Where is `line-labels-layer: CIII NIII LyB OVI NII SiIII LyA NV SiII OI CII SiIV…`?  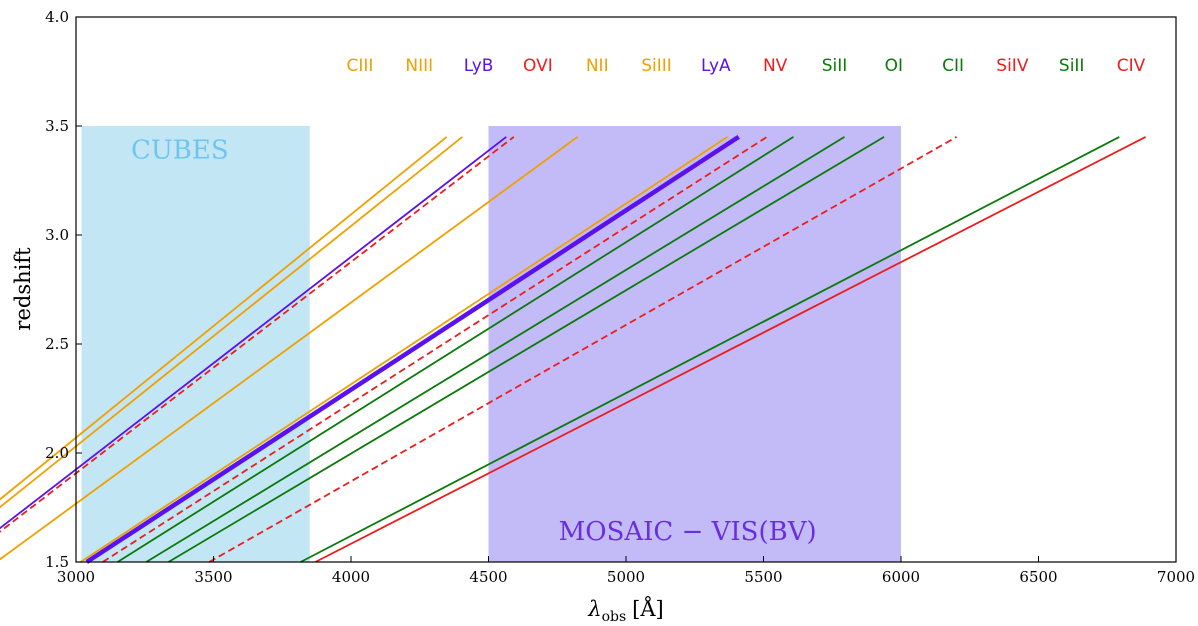
line-labels-layer: CIII NIII LyB OVI NII SiIII LyA NV SiII OI CII SiIV… is located at coordinates (746, 66).